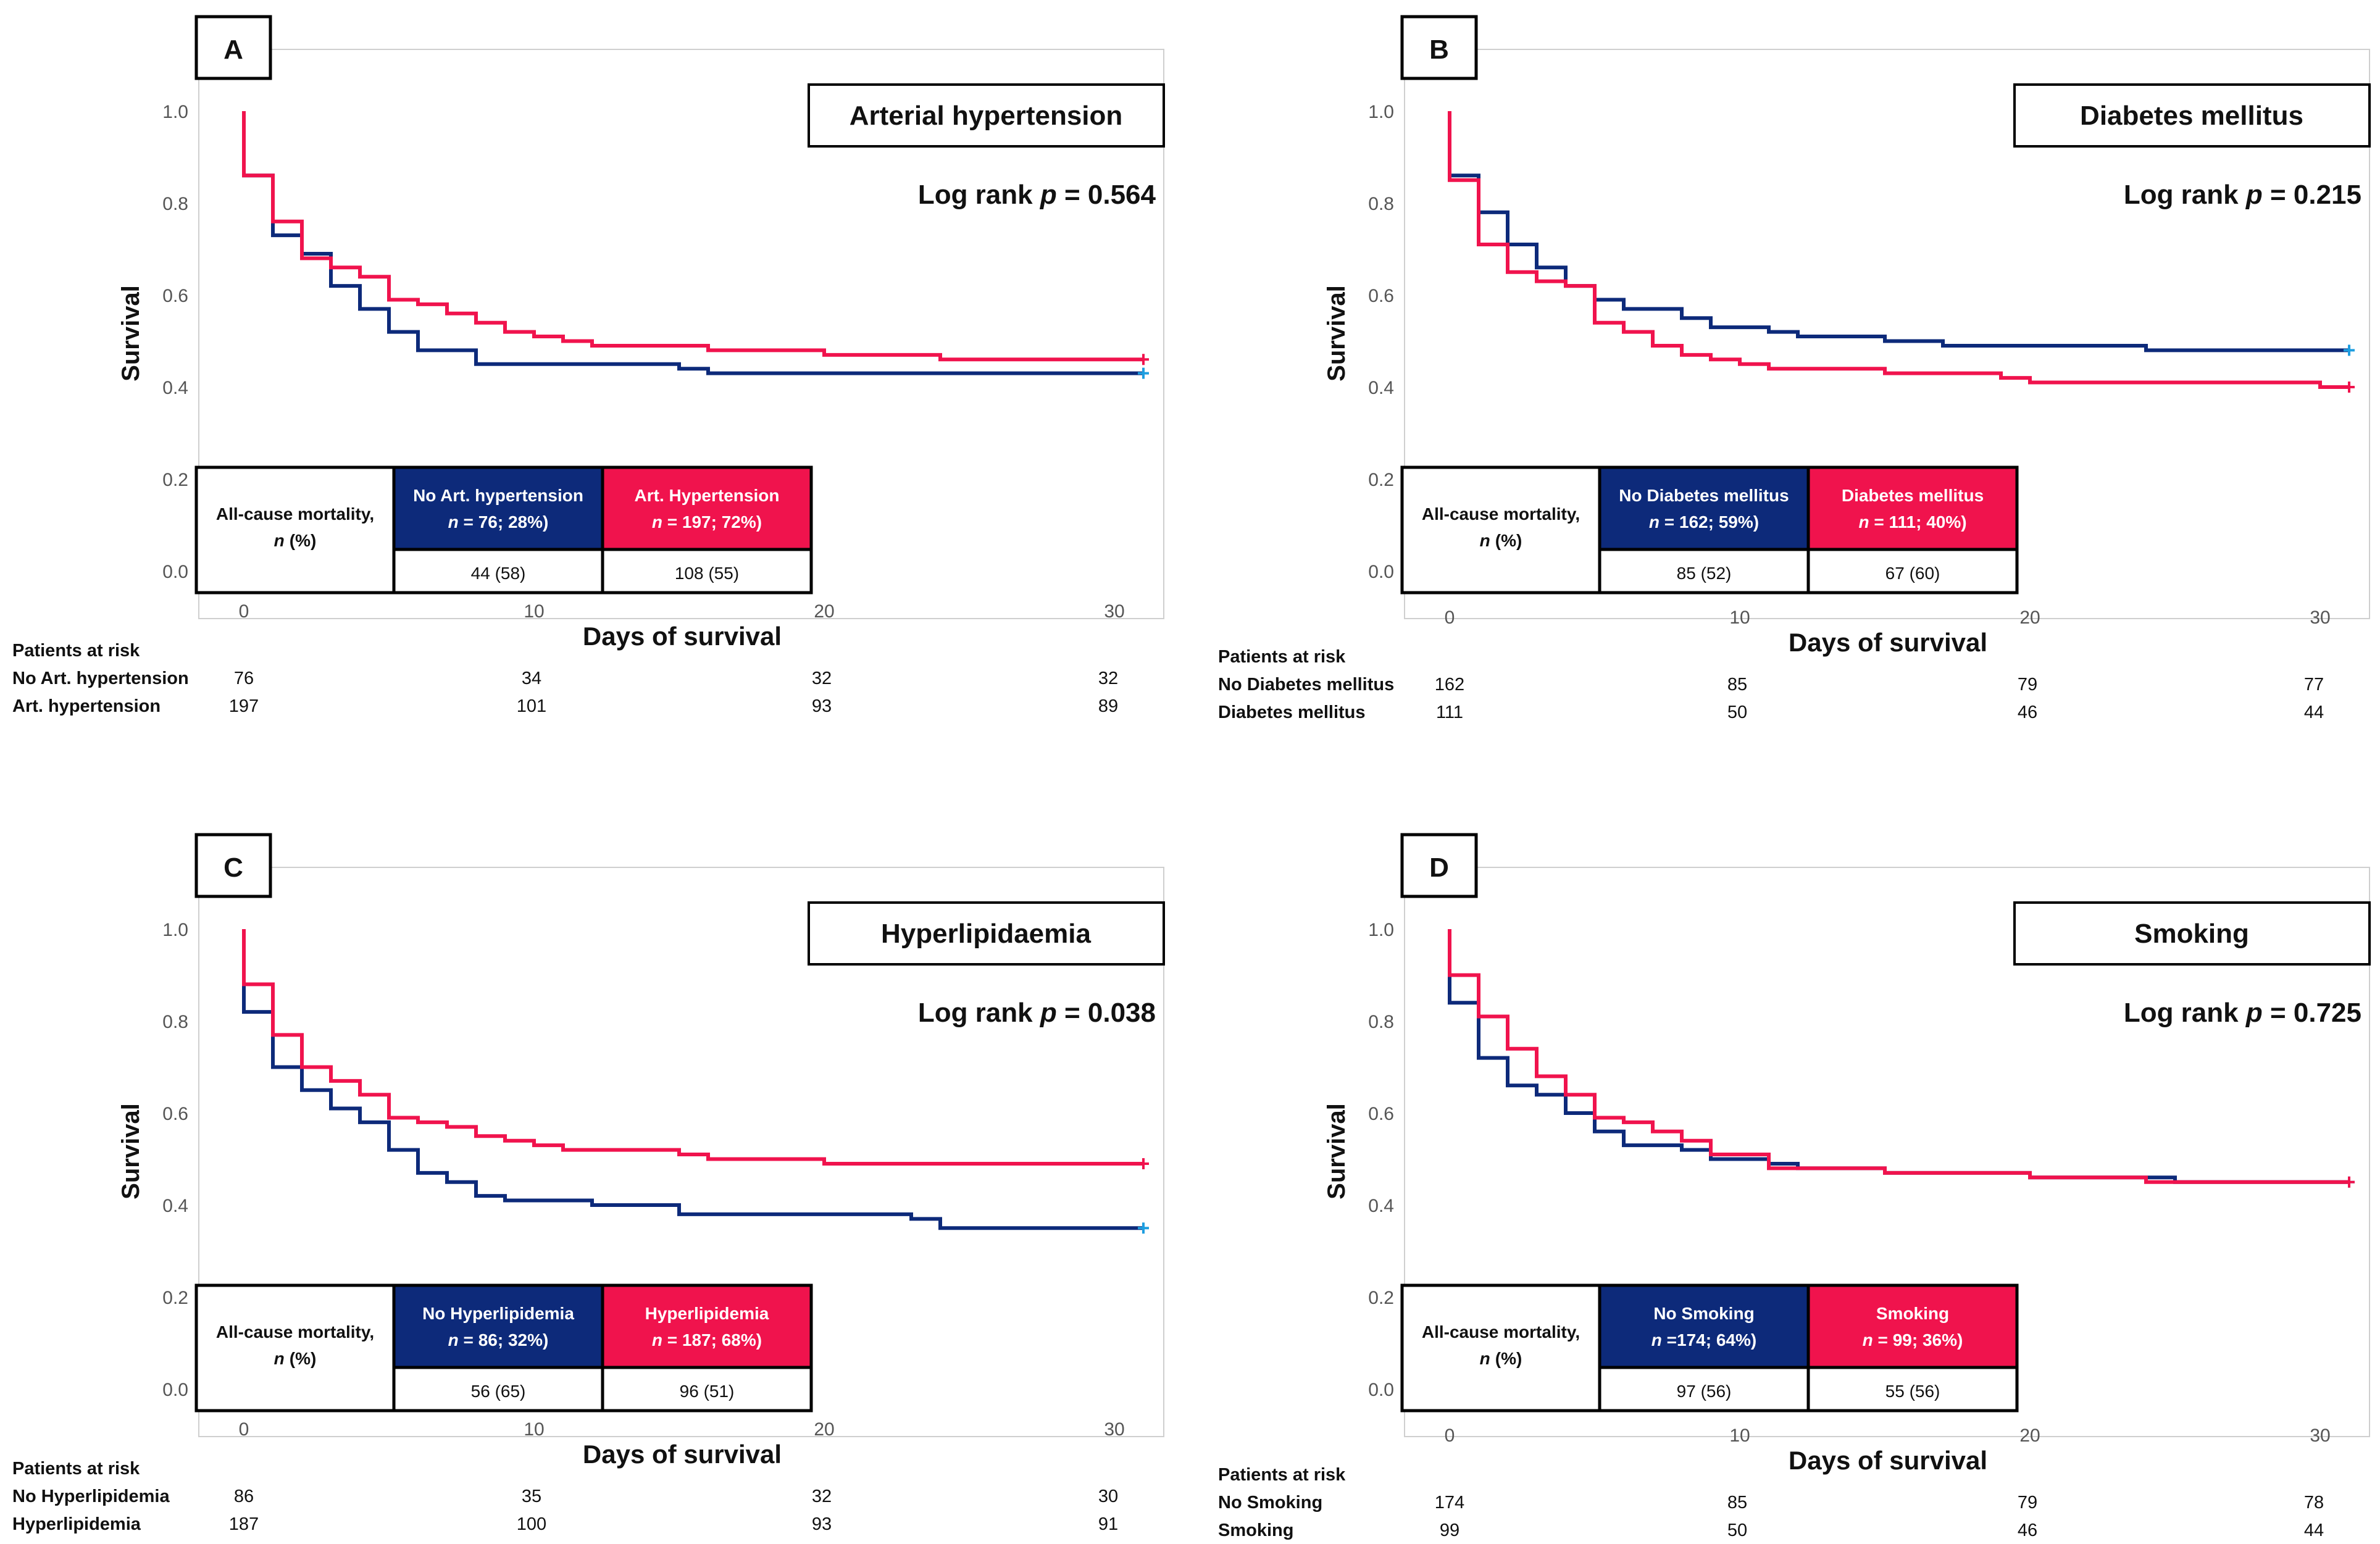  I want to click on table-header-no-group-label: No Hyperlipidemia, so click(498, 1313).